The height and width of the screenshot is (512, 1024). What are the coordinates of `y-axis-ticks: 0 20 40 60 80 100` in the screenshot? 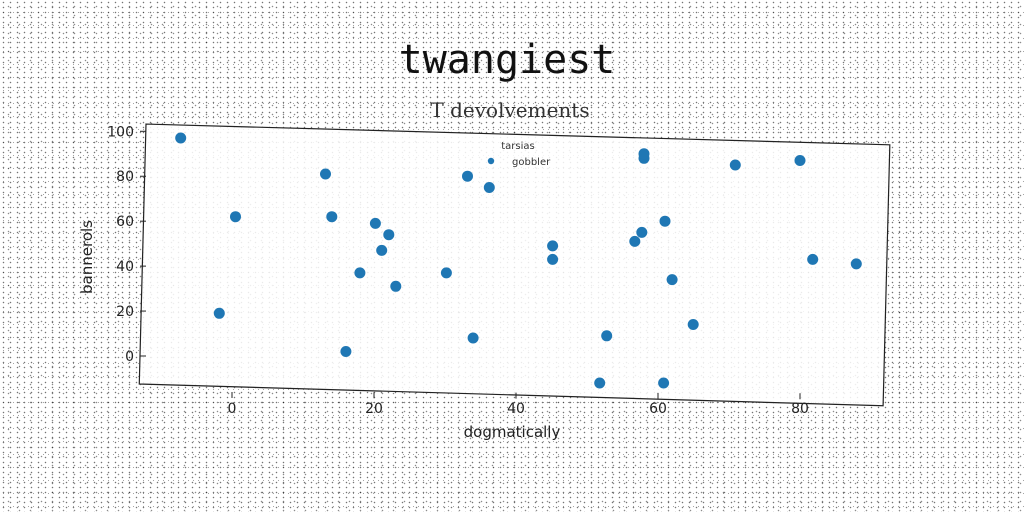 It's located at (126, 244).